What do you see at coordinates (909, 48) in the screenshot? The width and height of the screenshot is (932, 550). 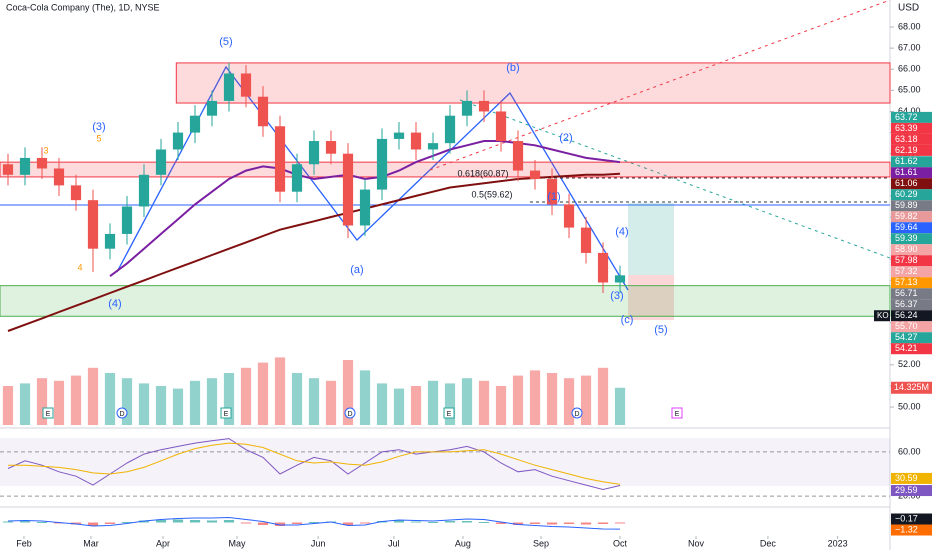 I see `y-tick-label: 67.00` at bounding box center [909, 48].